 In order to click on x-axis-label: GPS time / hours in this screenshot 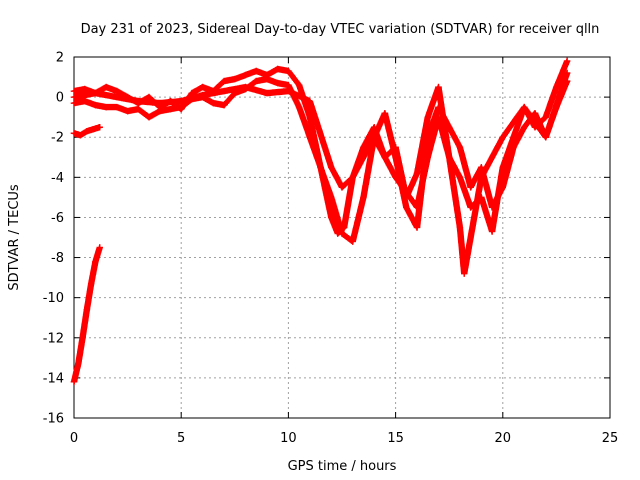, I will do `click(342, 466)`.